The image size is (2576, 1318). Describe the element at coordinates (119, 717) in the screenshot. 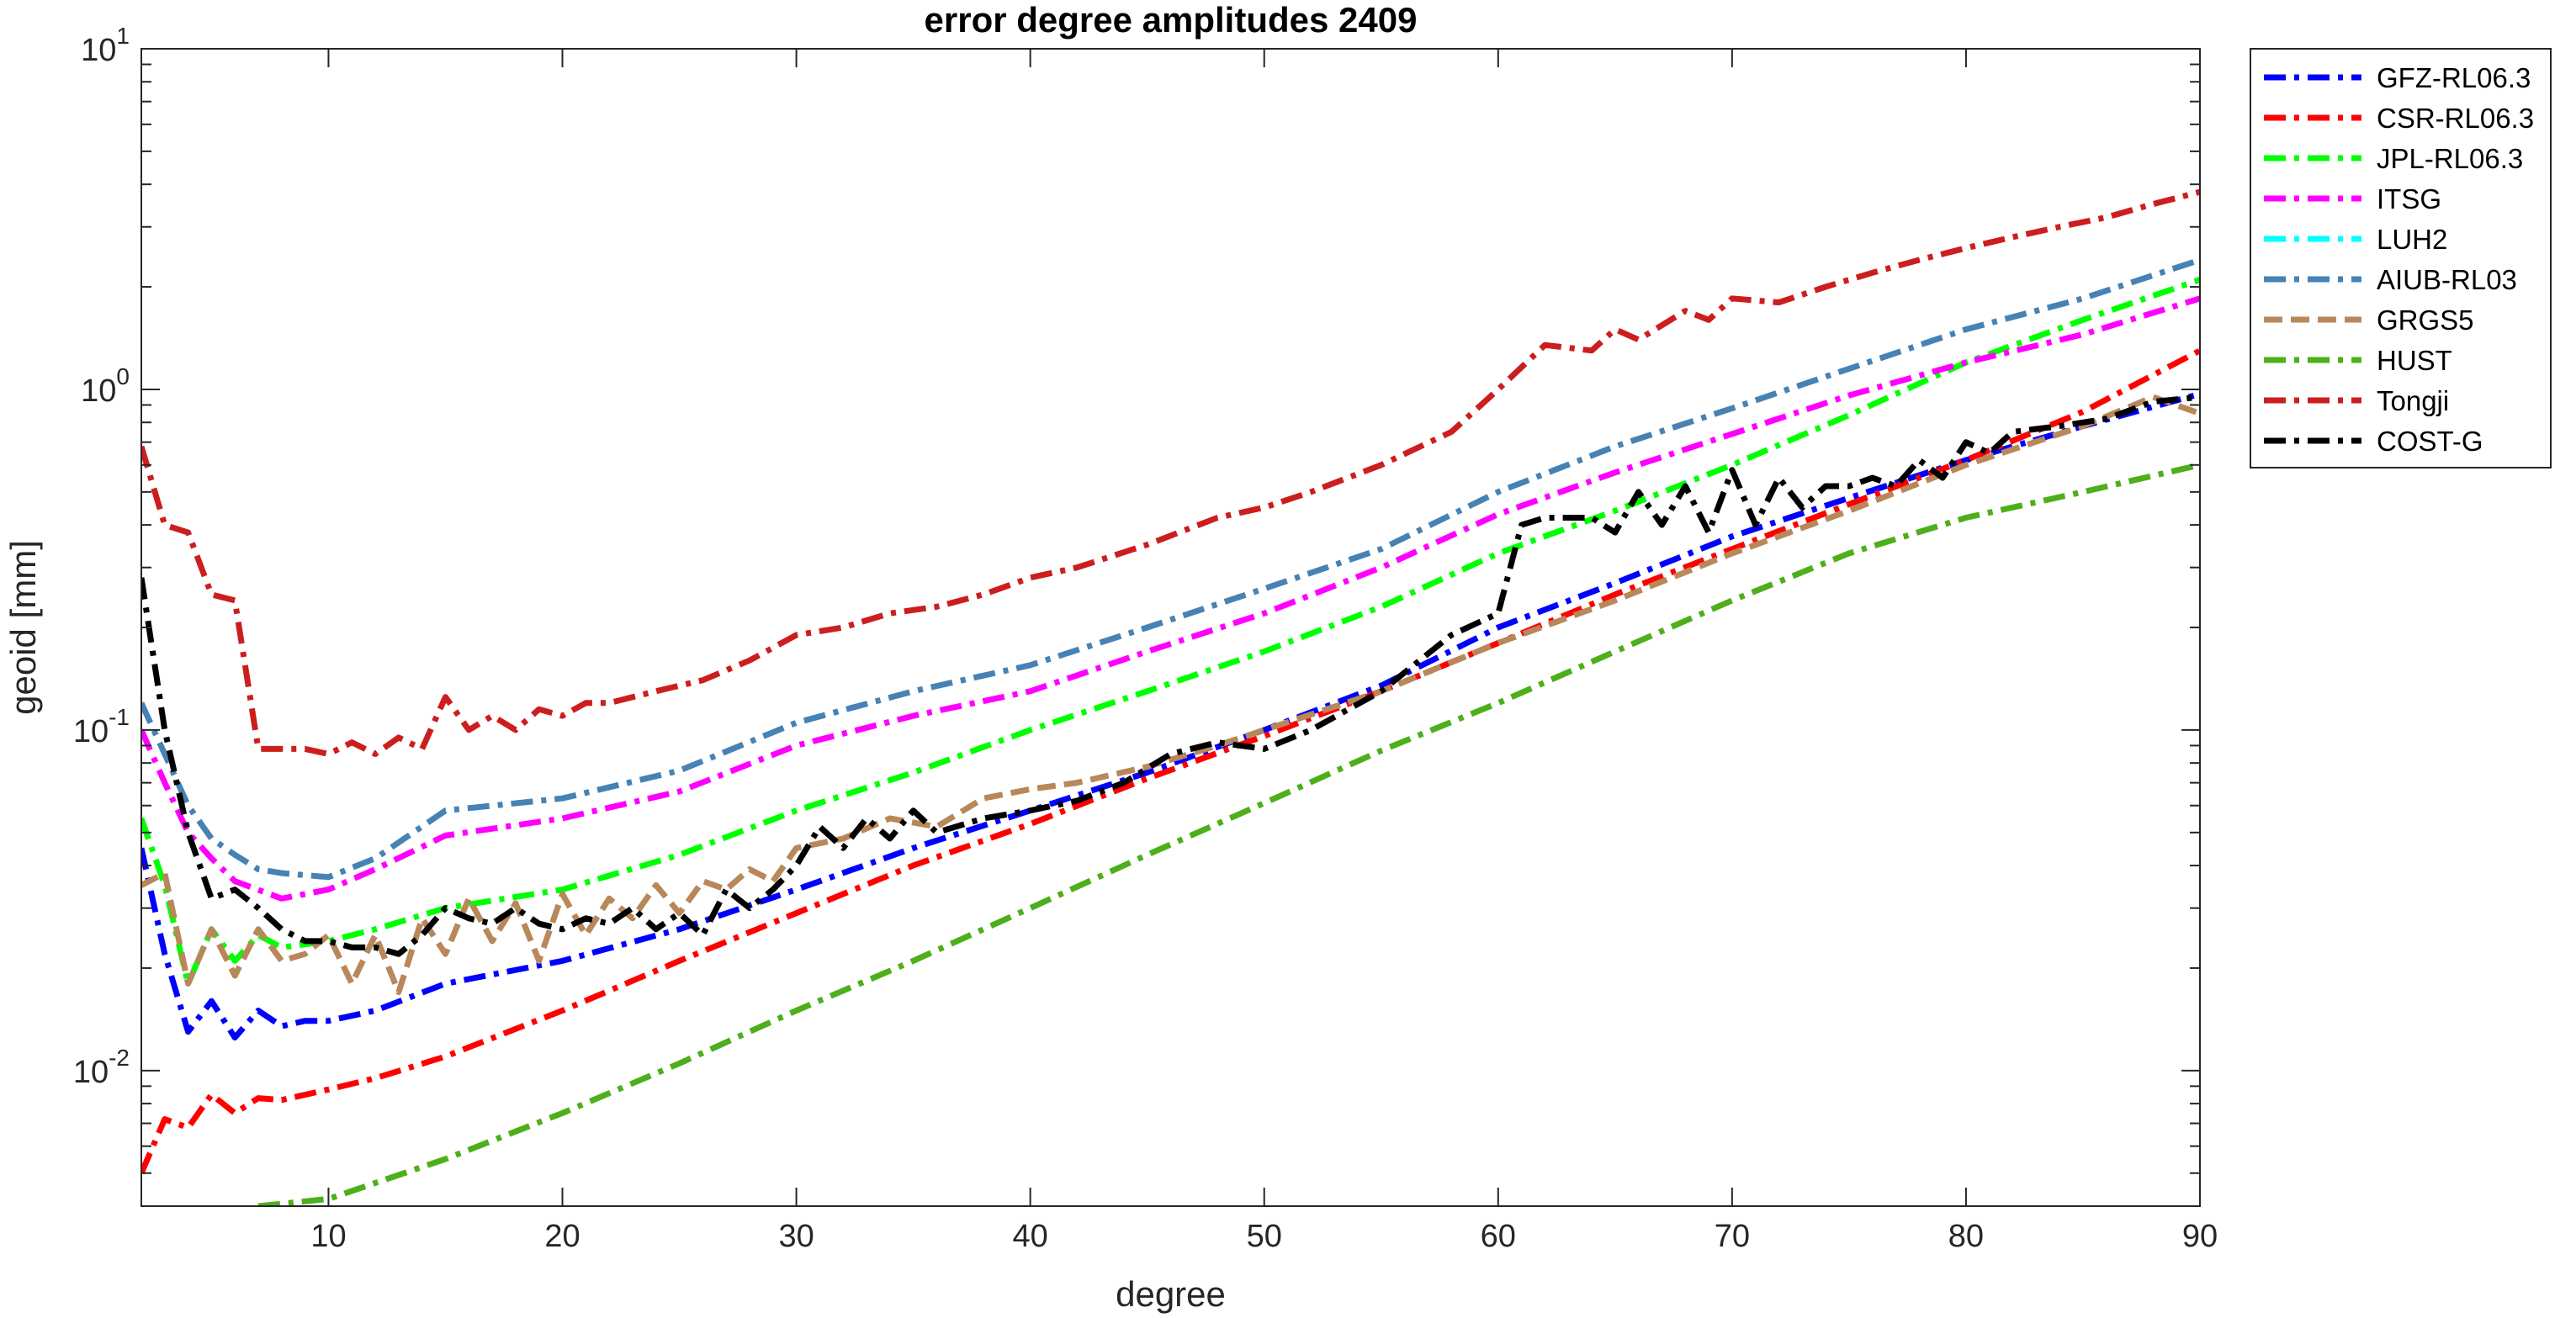

I see `y-tick-exponent: -1` at that location.